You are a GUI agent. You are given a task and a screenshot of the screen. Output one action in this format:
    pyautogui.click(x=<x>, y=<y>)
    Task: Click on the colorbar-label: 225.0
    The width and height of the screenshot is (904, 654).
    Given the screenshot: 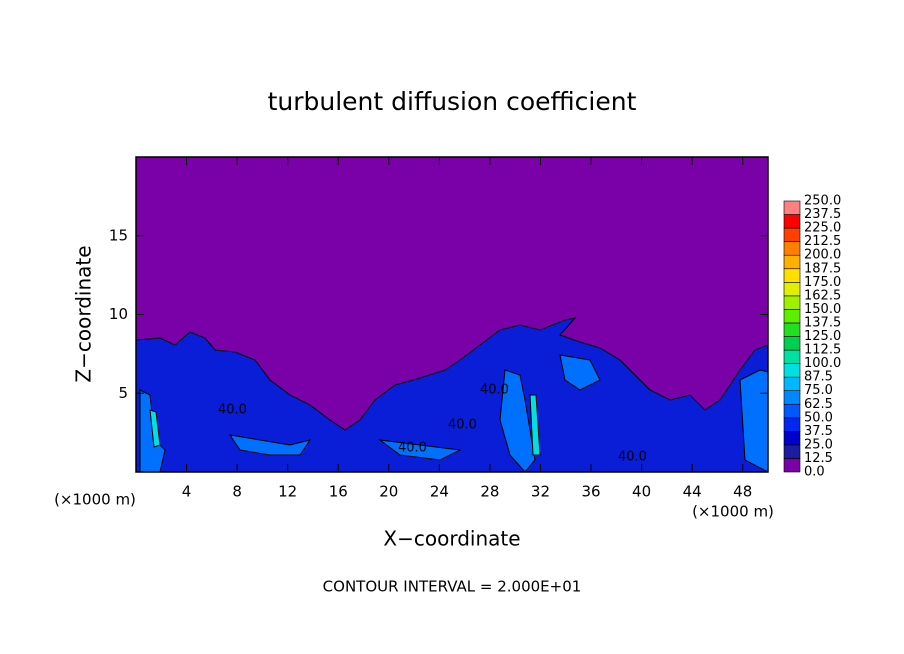 What is the action you would take?
    pyautogui.click(x=822, y=228)
    